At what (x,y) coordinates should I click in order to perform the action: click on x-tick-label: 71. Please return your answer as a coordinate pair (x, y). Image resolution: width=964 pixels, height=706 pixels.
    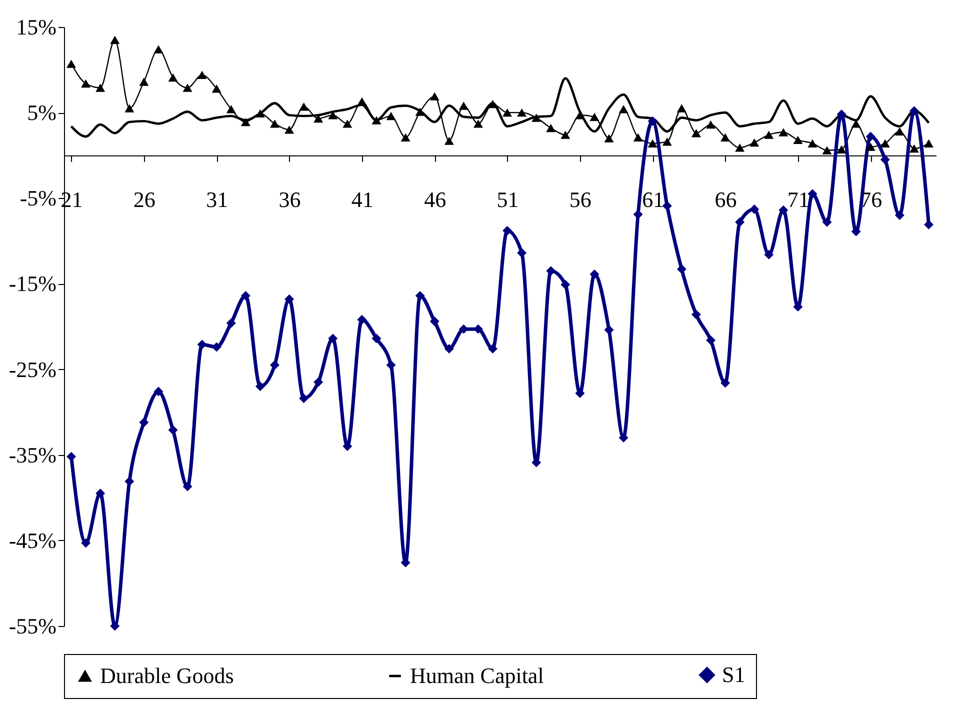
    Looking at the image, I should click on (798, 199).